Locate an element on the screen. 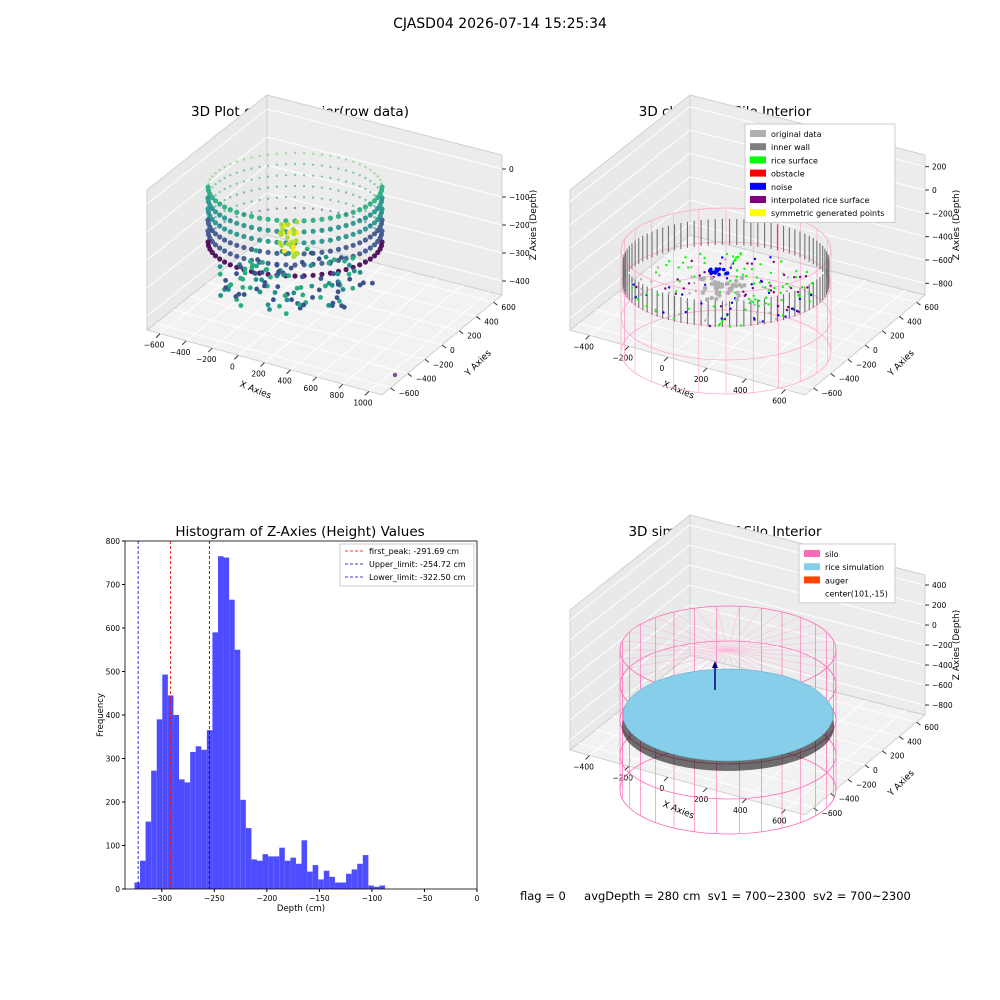 The image size is (1000, 1000). x-tick-label: 600 is located at coordinates (779, 821).